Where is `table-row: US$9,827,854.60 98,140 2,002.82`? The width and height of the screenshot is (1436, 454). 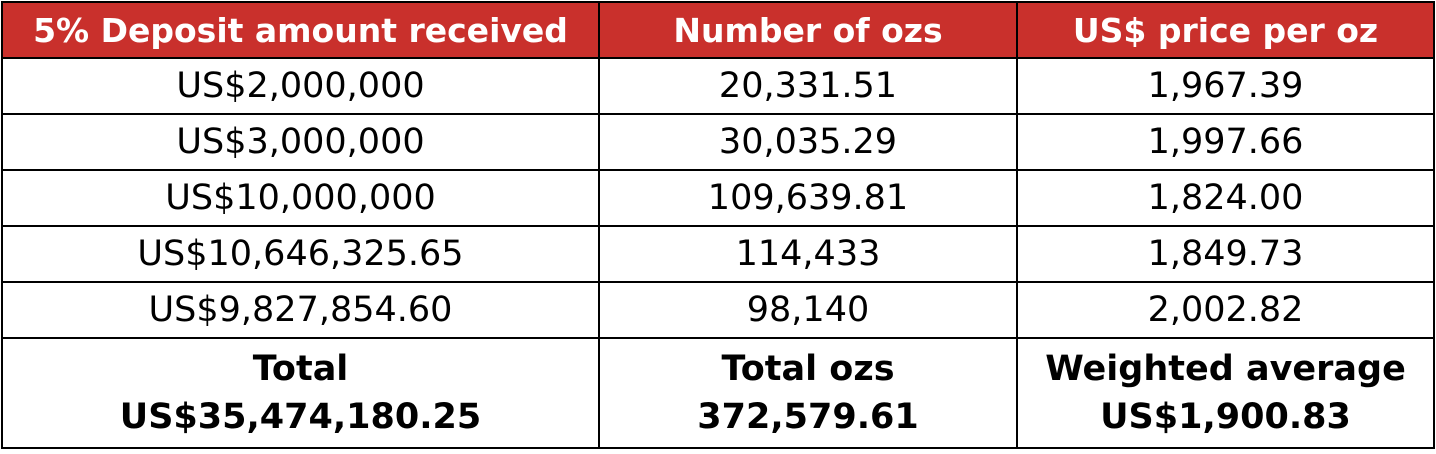 table-row: US$9,827,854.60 98,140 2,002.82 is located at coordinates (718, 310).